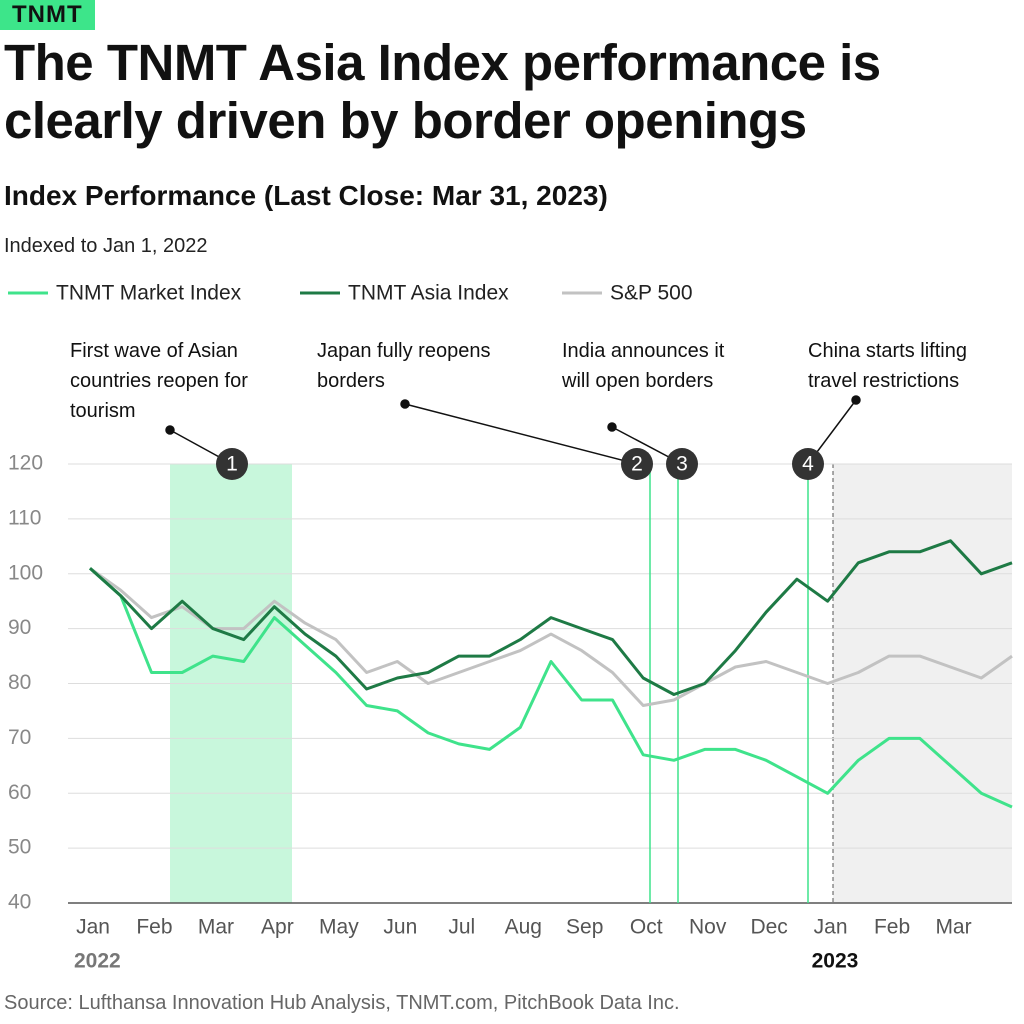  I want to click on year-label: 2022, so click(97, 961).